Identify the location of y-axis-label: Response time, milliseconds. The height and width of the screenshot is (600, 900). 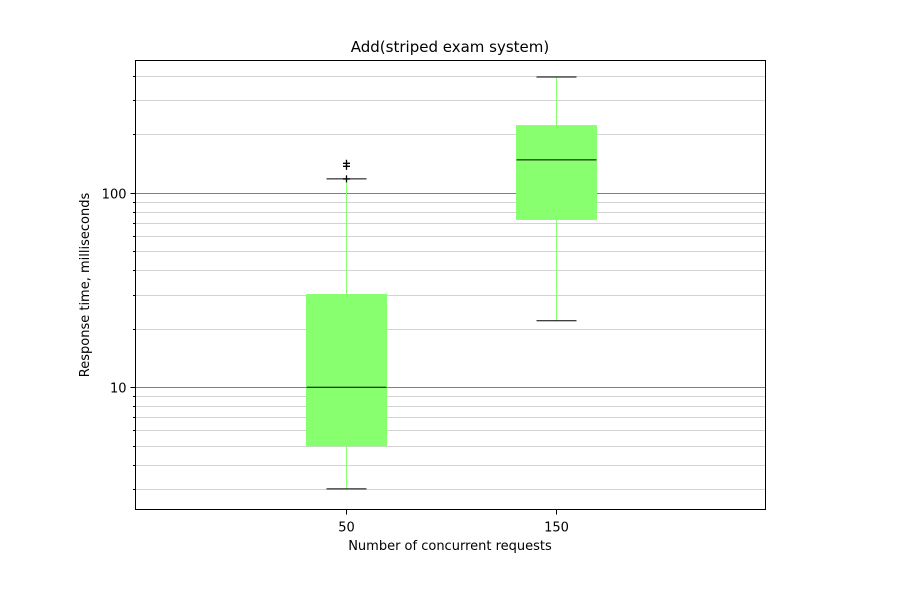
(85, 285).